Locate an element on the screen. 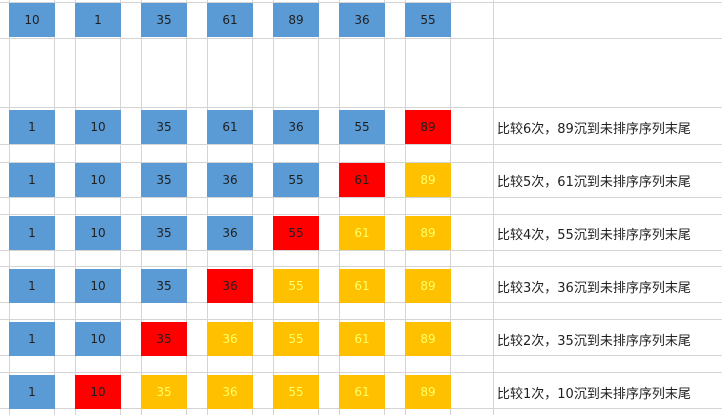 This screenshot has width=722, height=415. pass-description: 比较3次，36沉到未排序序列末尾 is located at coordinates (594, 288).